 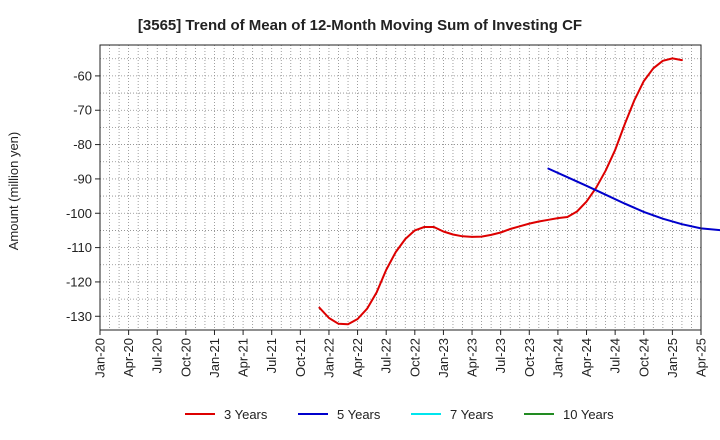 What do you see at coordinates (443, 358) in the screenshot?
I see `x-tick-label: Jan-23` at bounding box center [443, 358].